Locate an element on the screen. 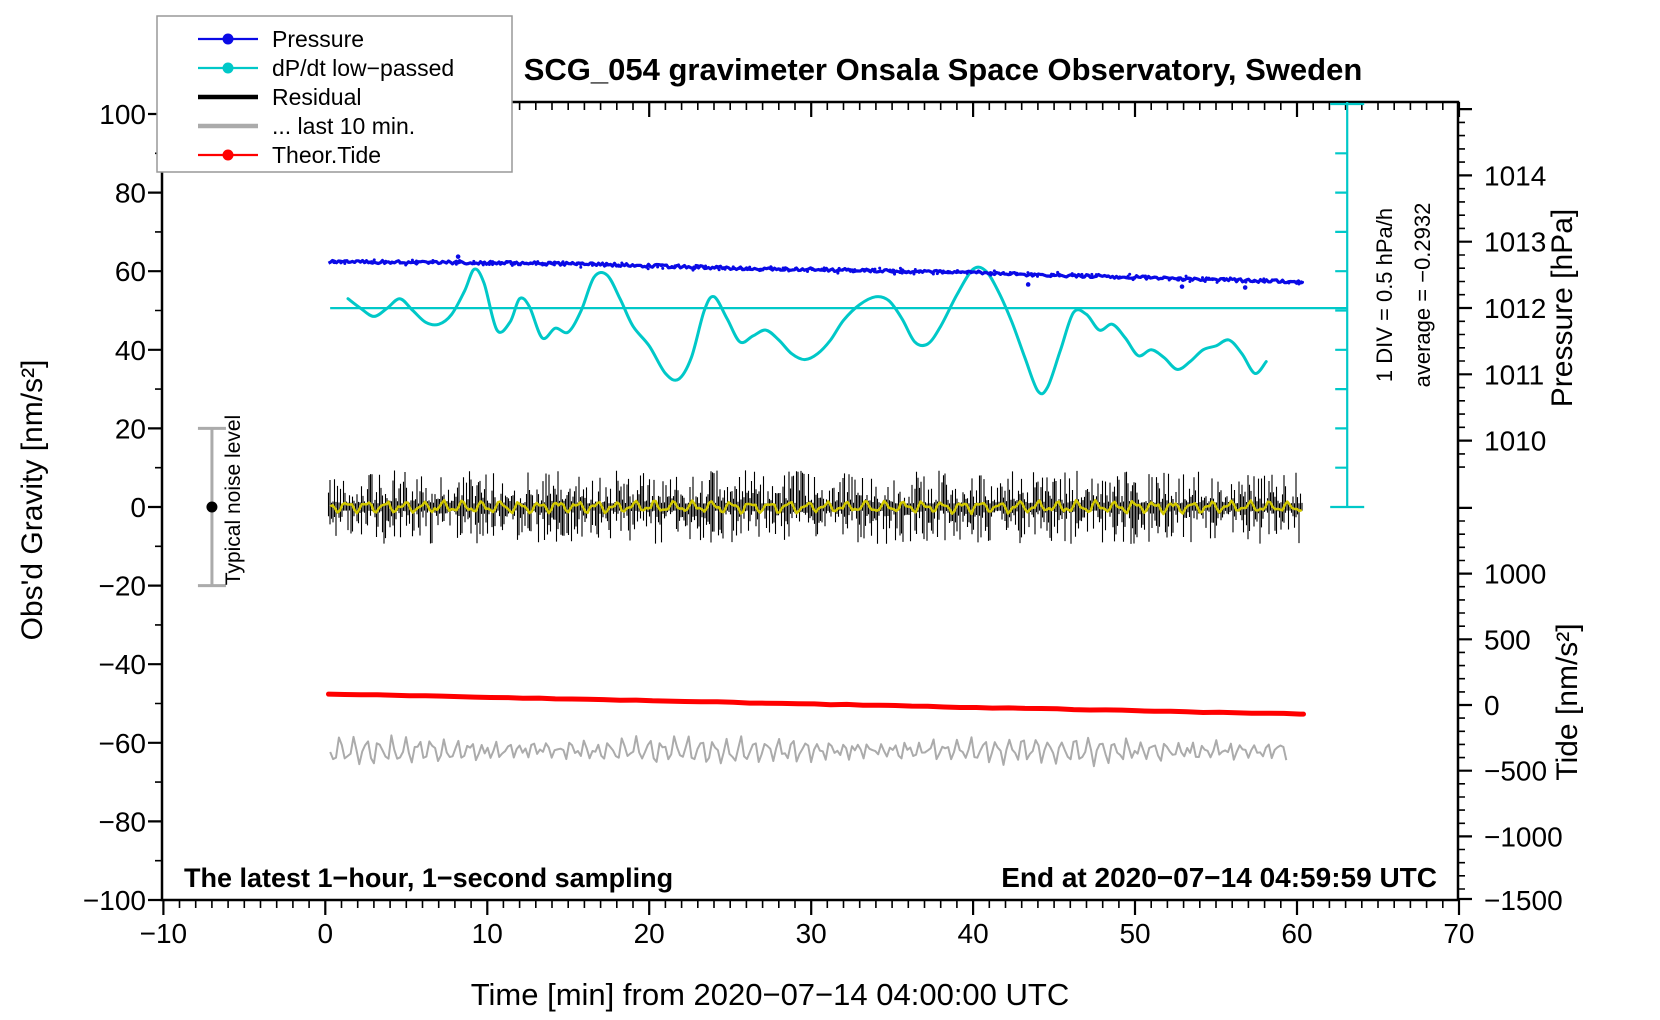  tick-label: 10 is located at coordinates (487, 933).